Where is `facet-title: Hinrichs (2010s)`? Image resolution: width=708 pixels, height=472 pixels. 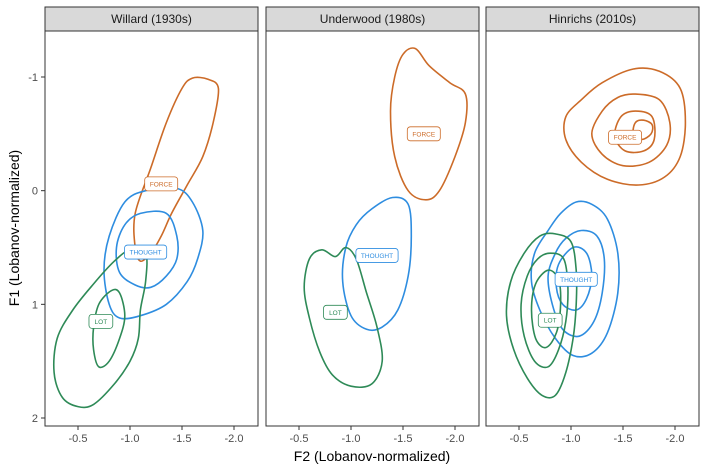 facet-title: Hinrichs (2010s) is located at coordinates (592, 19).